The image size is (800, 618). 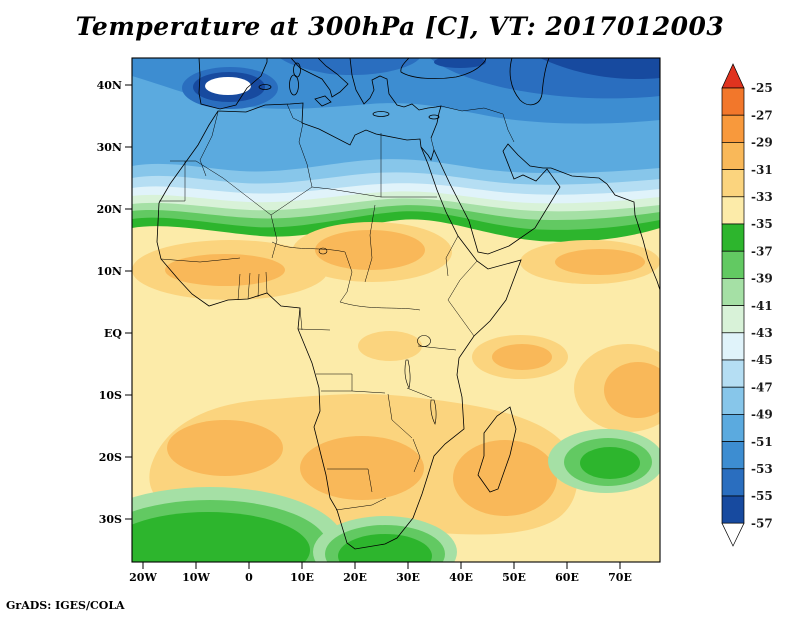 I want to click on iberia-cold-core-white, so click(x=228, y=86).